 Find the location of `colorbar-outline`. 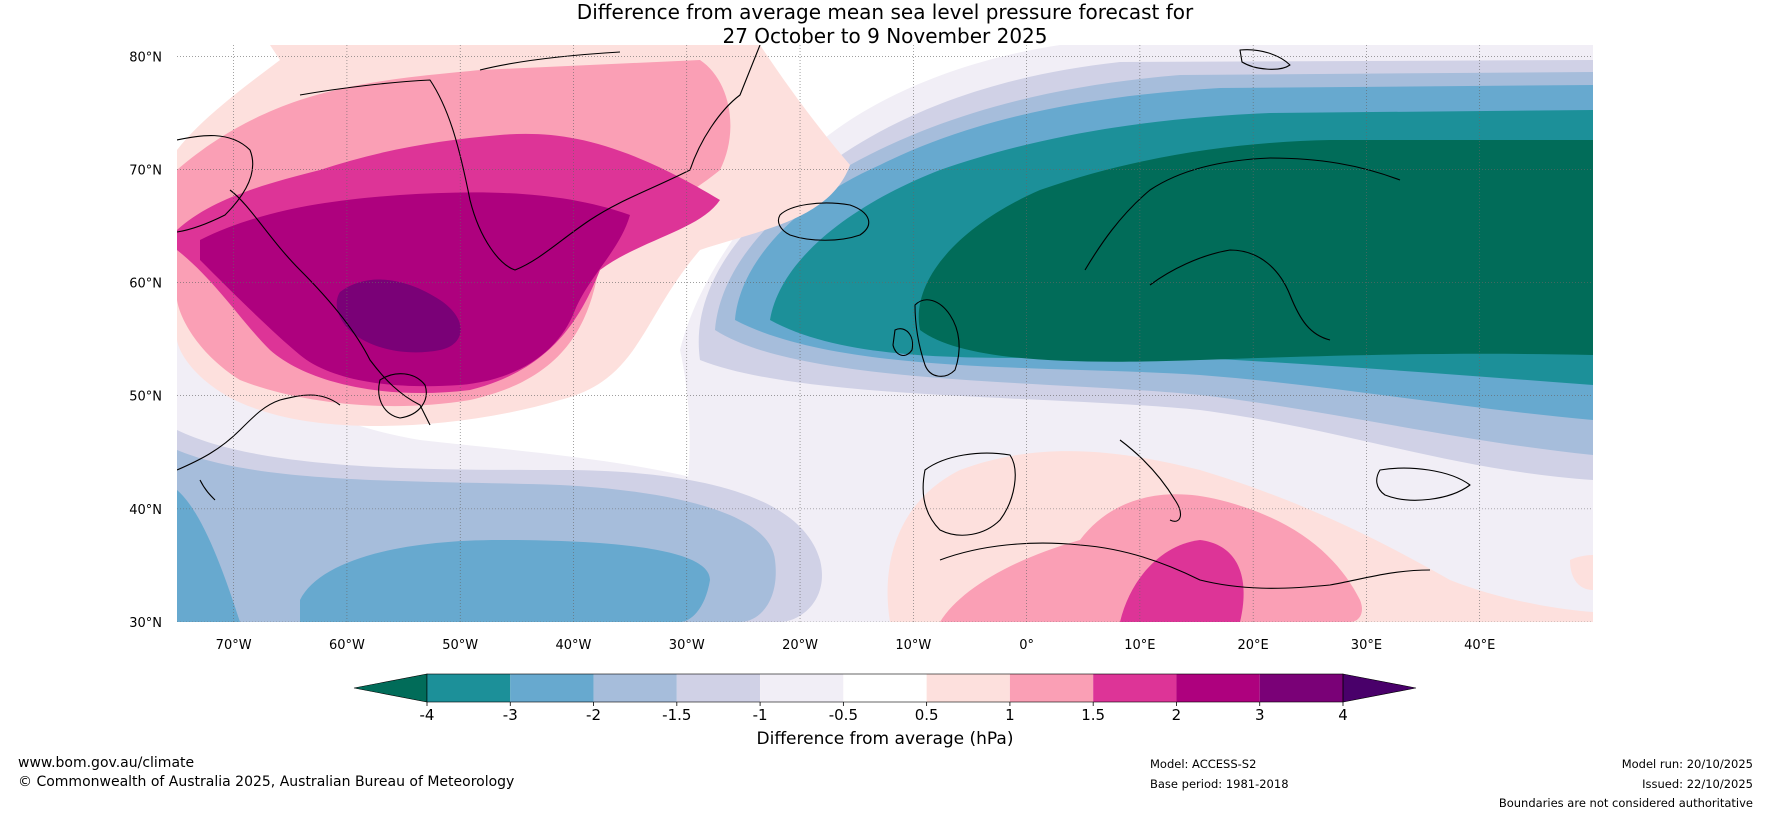

colorbar-outline is located at coordinates (885, 688).